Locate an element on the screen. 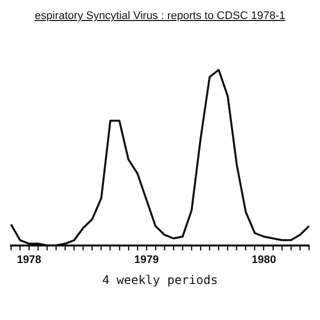 This screenshot has height=320, width=320. chart-title: espiratory Syncytial Virus : reports to CDSC 1978-1 is located at coordinates (160, 16).